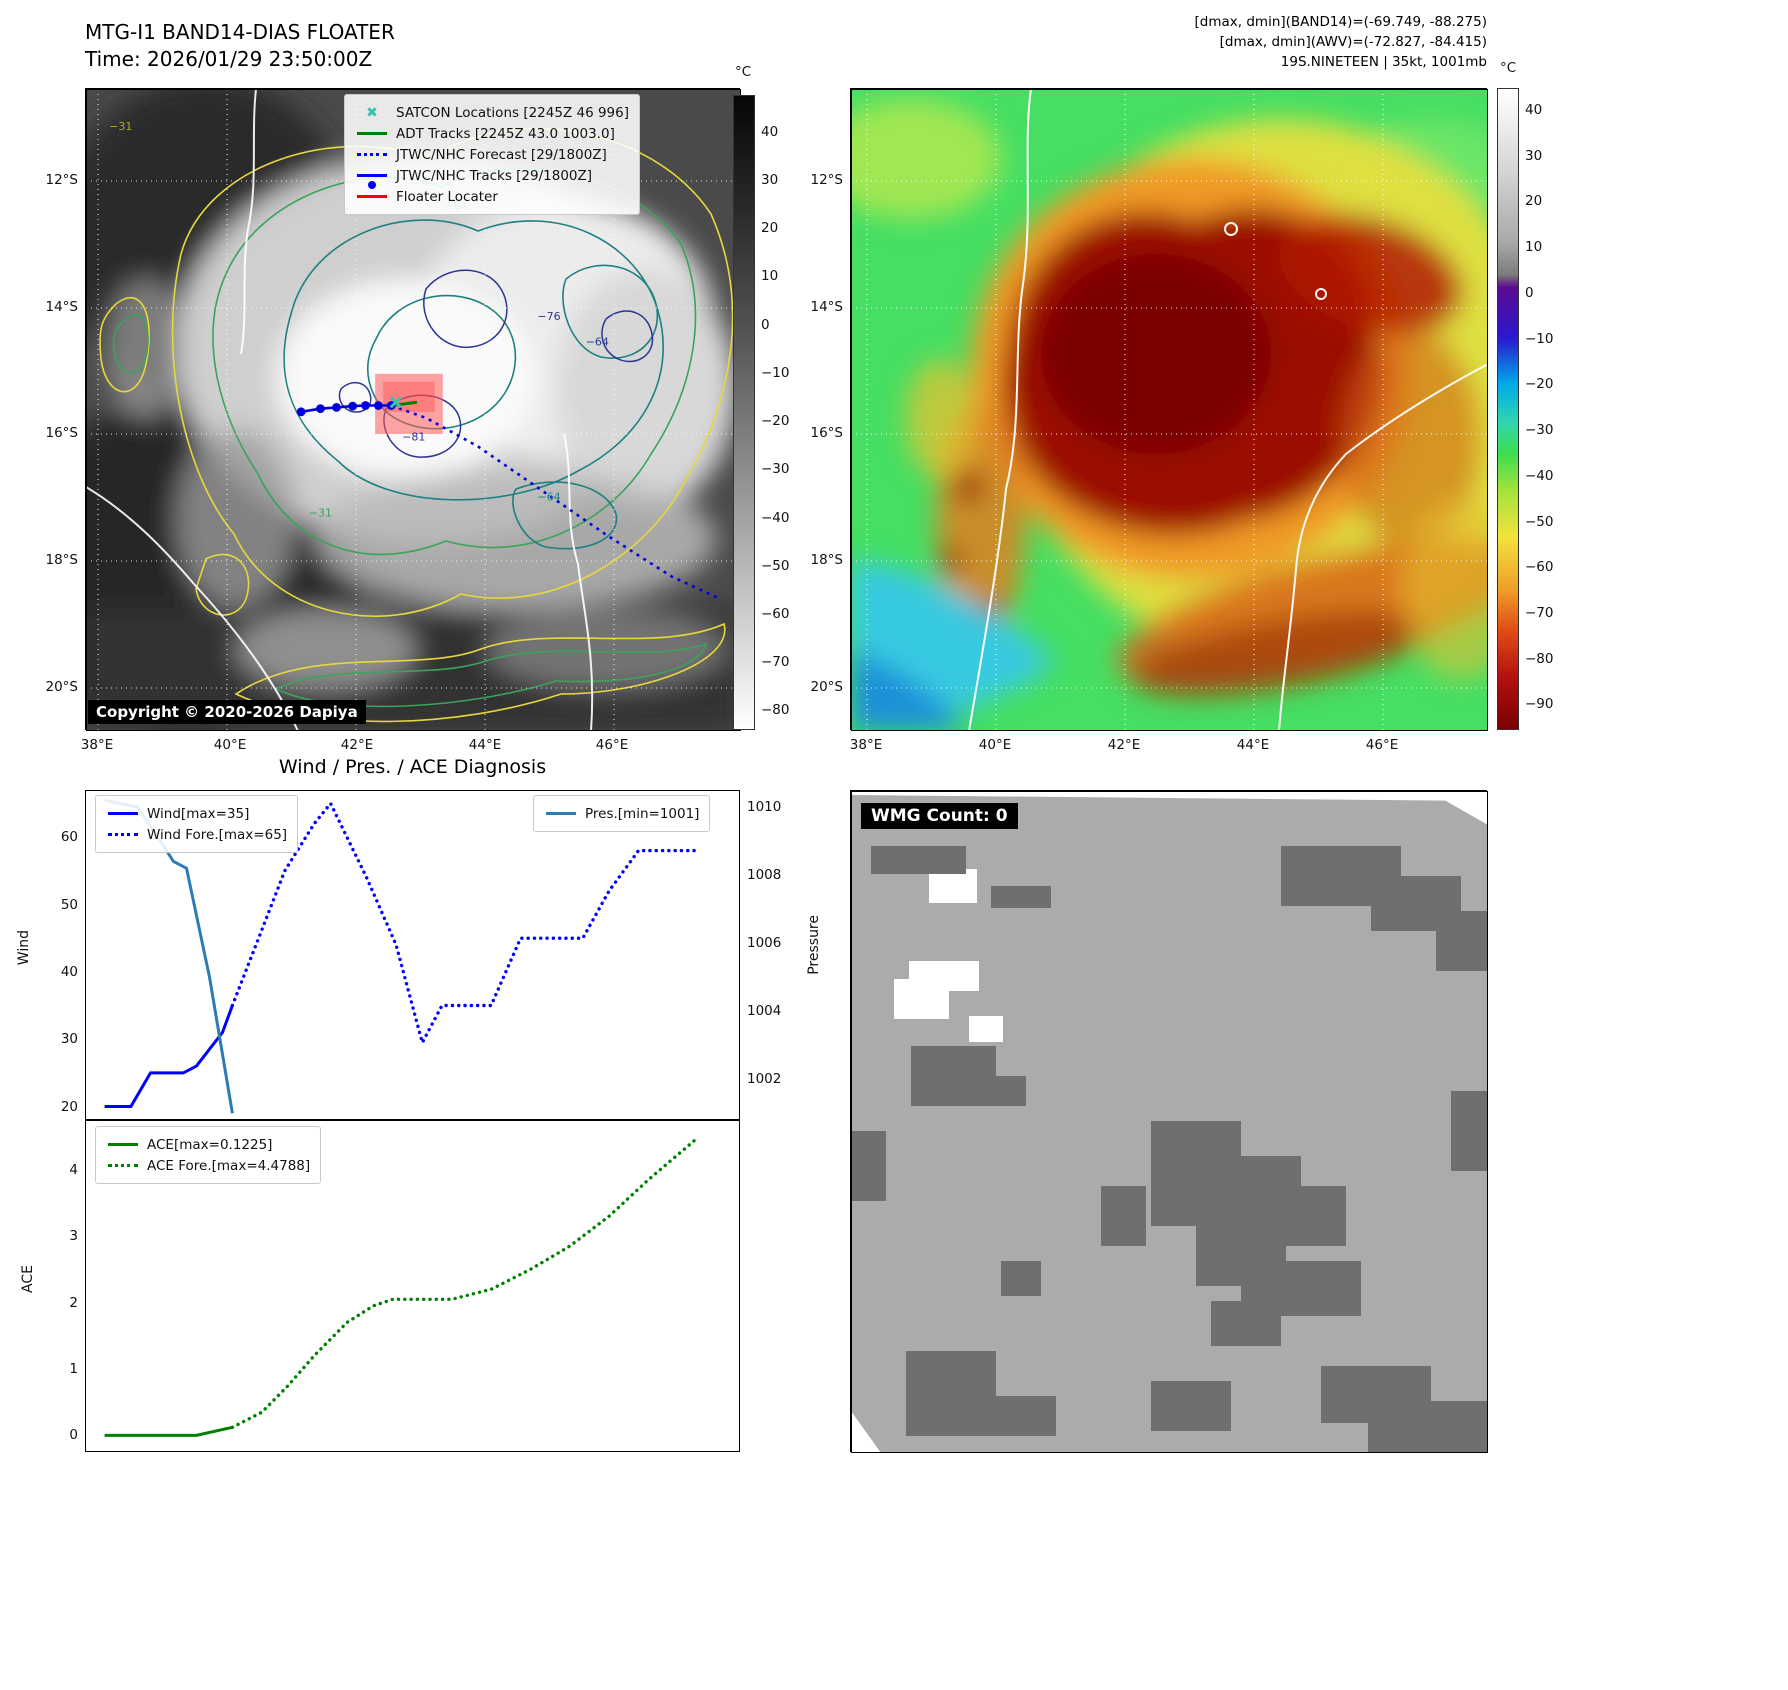 The height and width of the screenshot is (1690, 1788). I want to click on band14-lon-tick: 42°E, so click(357, 745).